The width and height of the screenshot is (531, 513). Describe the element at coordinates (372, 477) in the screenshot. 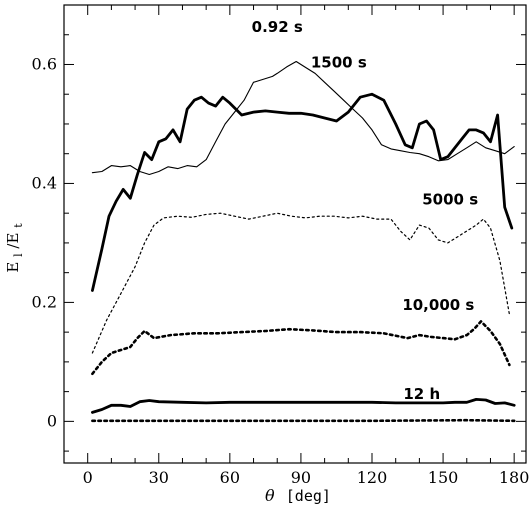

I see `x-tick-label: 120` at that location.